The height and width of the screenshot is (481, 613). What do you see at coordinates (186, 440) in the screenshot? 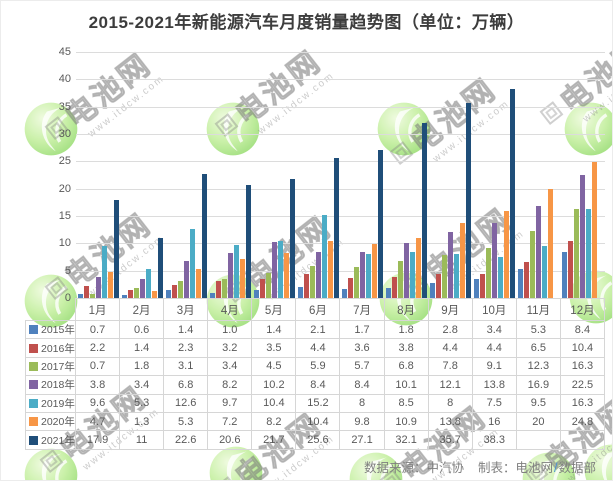
I see `table-value-cell: 22.6` at bounding box center [186, 440].